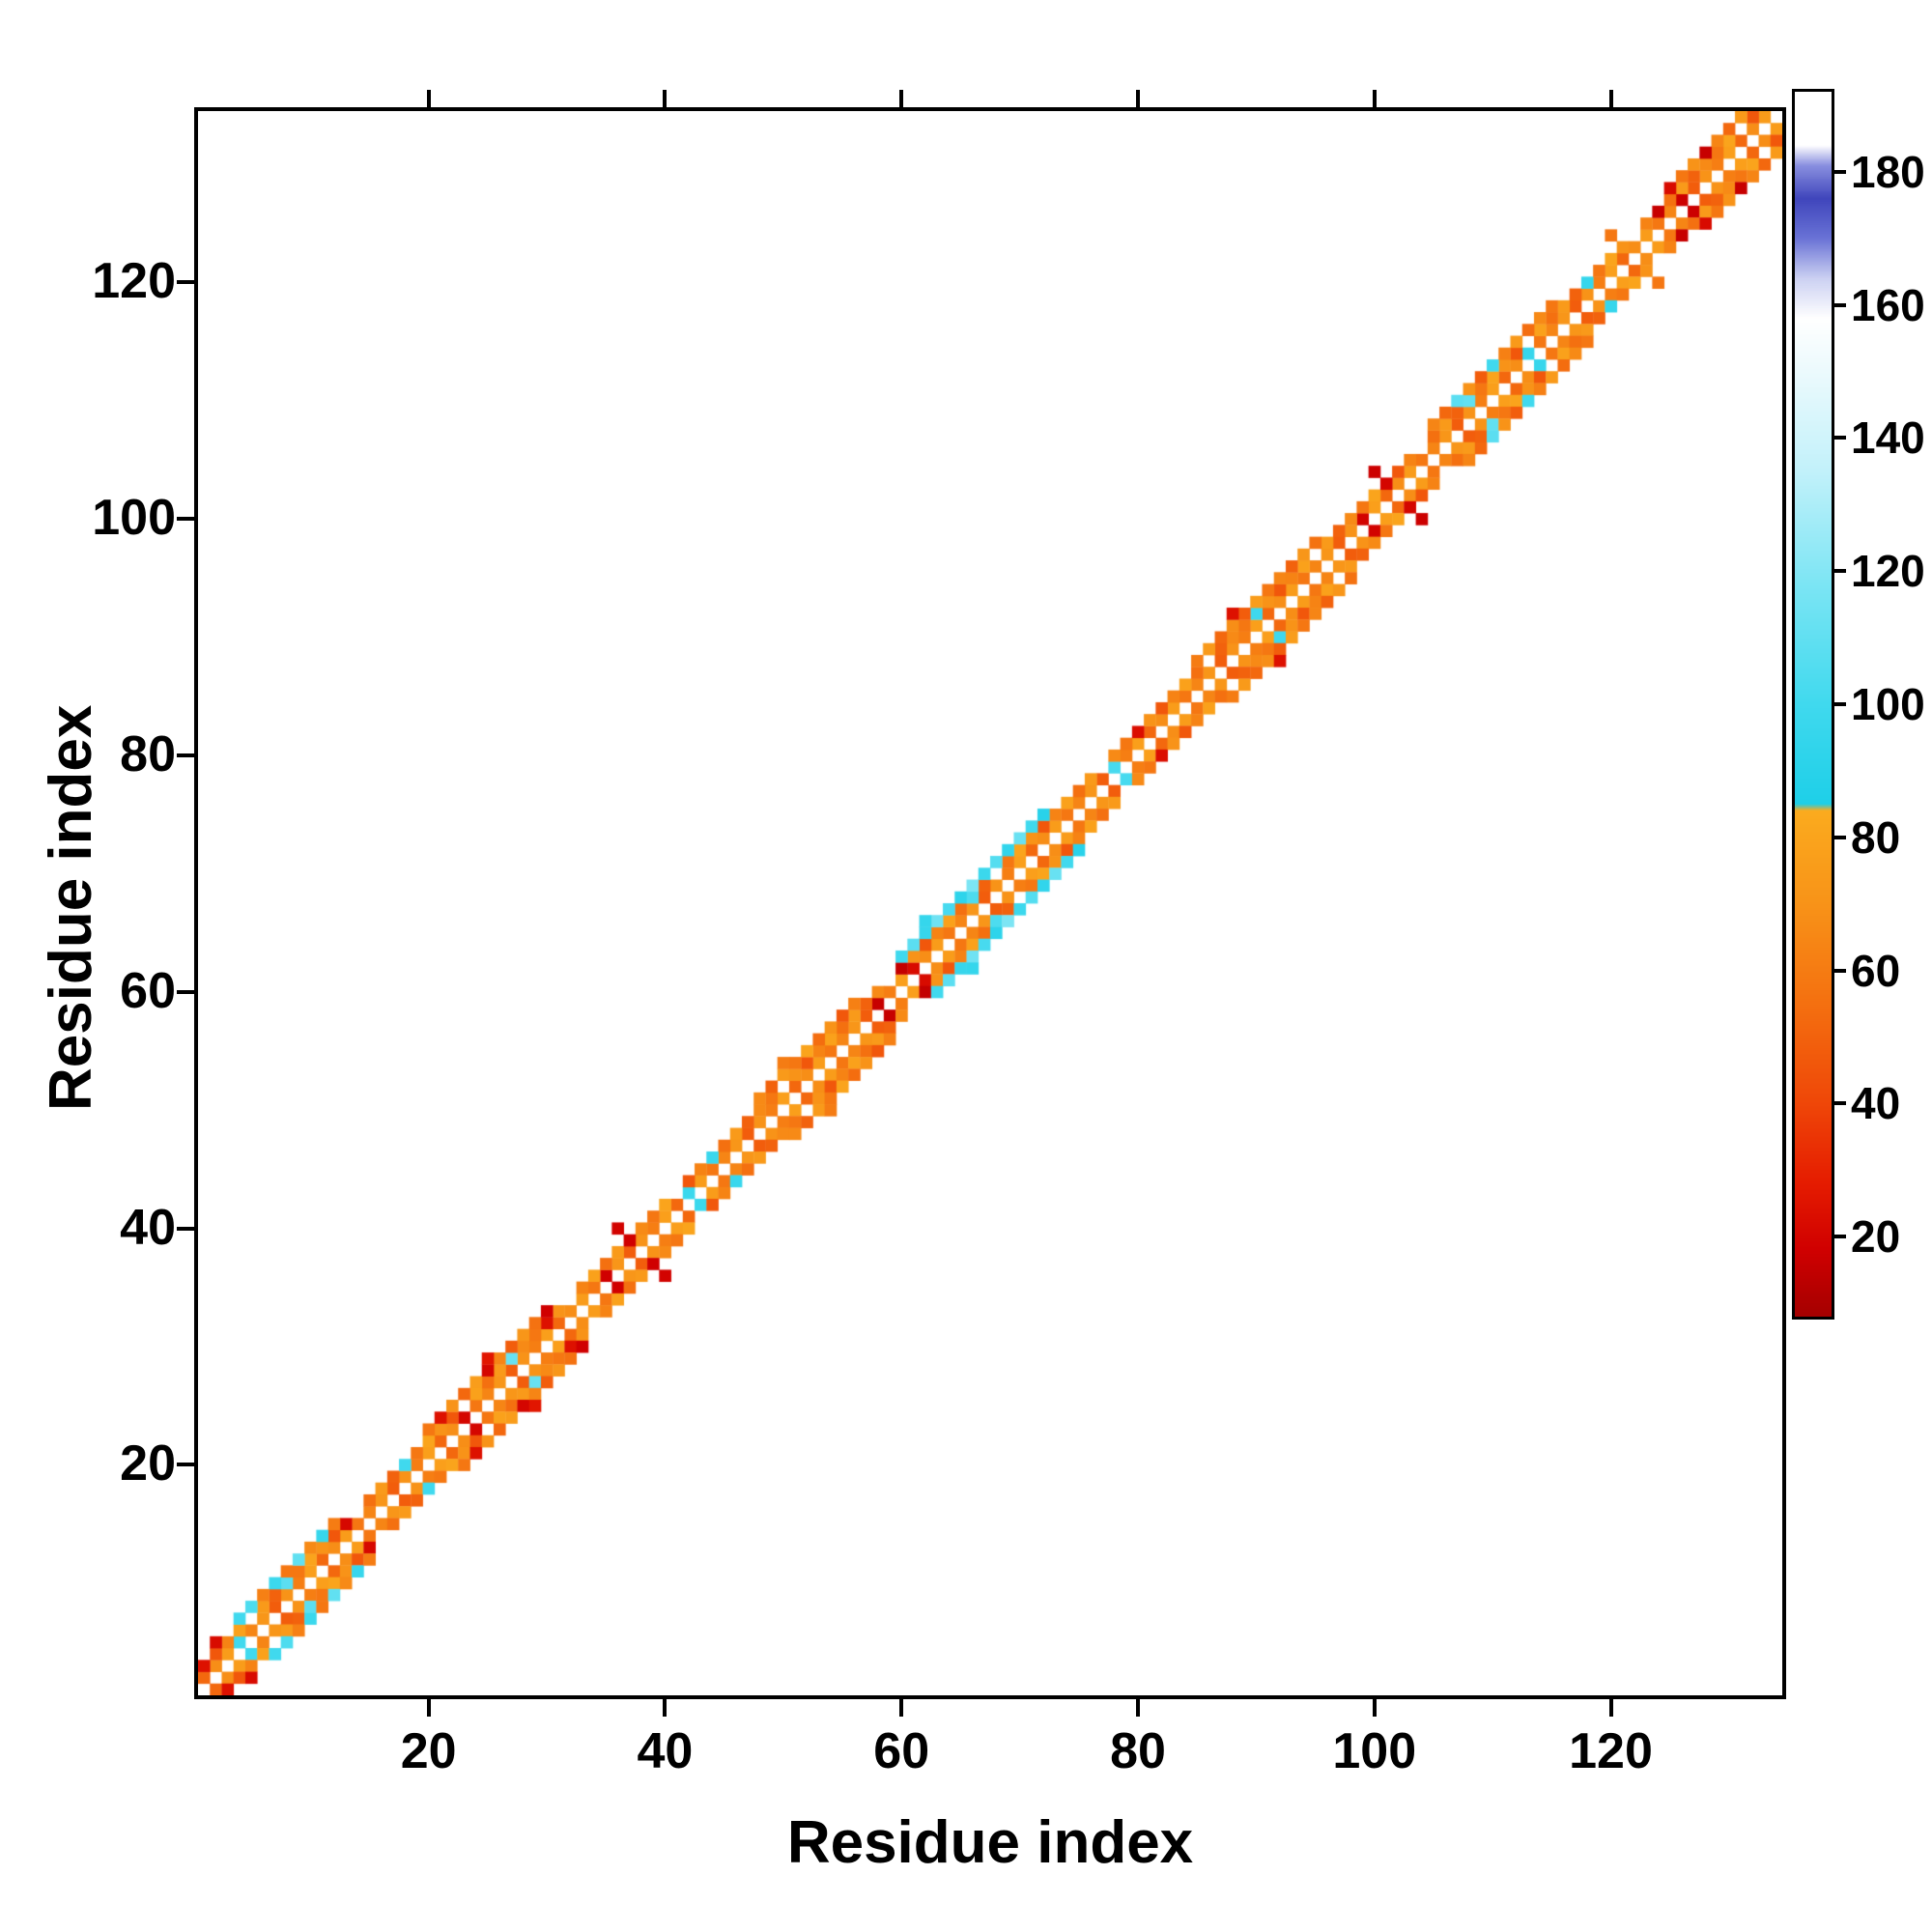 The image size is (1932, 1932). I want to click on colorbar-tick-label: 100, so click(1888, 704).